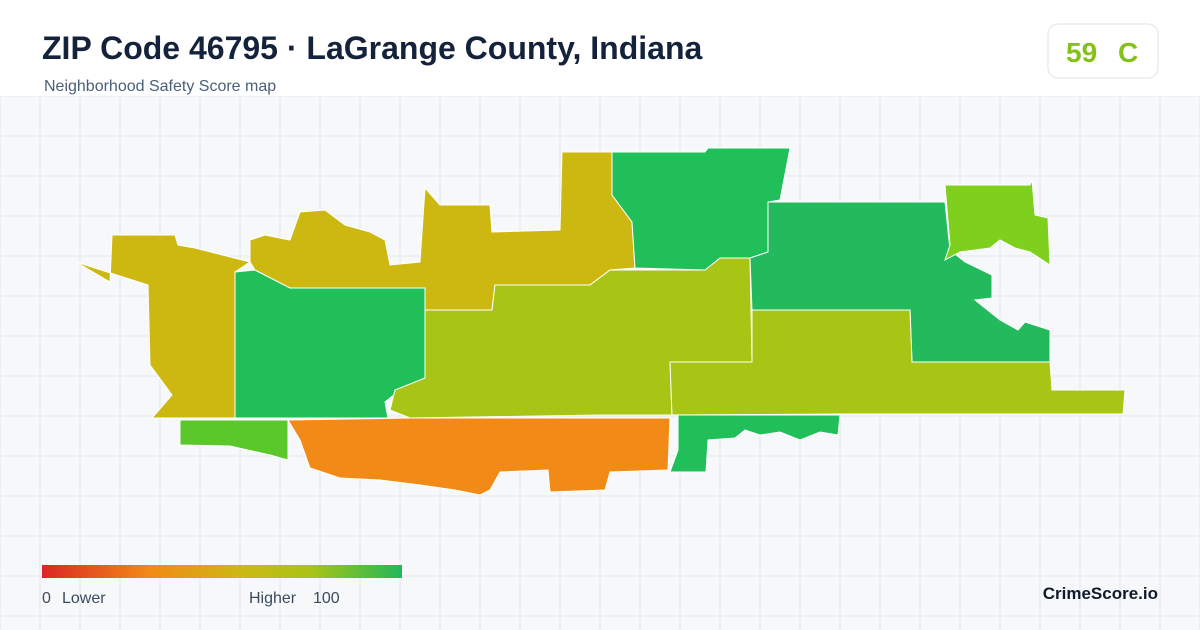 The height and width of the screenshot is (630, 1200). I want to click on legend-max: 100, so click(326, 598).